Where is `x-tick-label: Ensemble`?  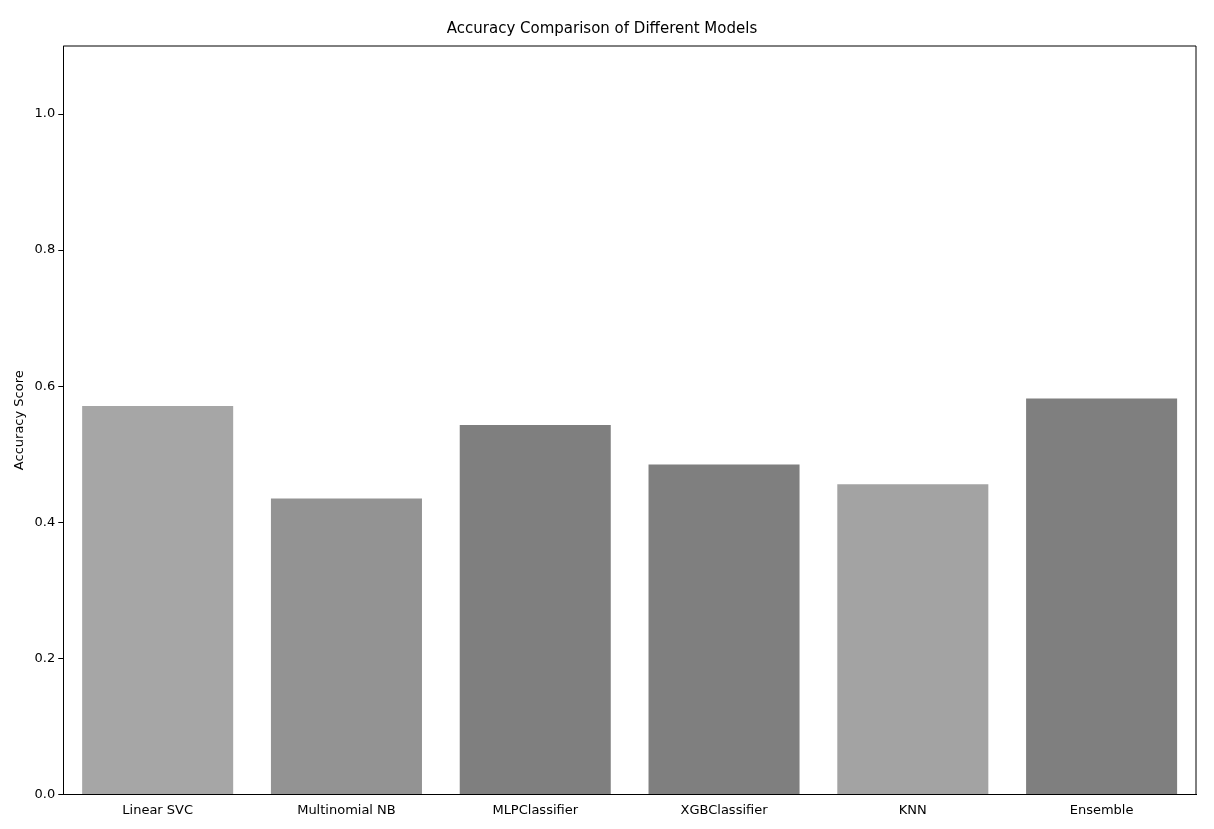
x-tick-label: Ensemble is located at coordinates (1101, 809).